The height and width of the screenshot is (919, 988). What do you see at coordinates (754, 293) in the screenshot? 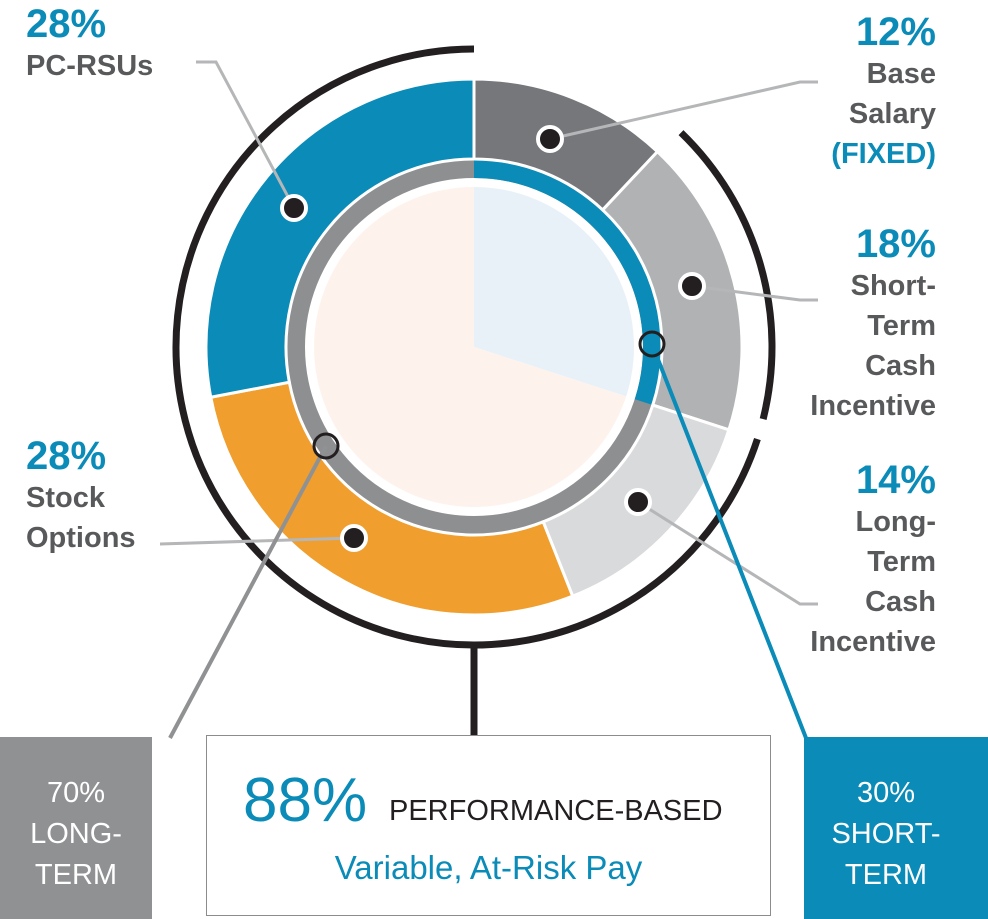
I see `leader-short-term-cash` at bounding box center [754, 293].